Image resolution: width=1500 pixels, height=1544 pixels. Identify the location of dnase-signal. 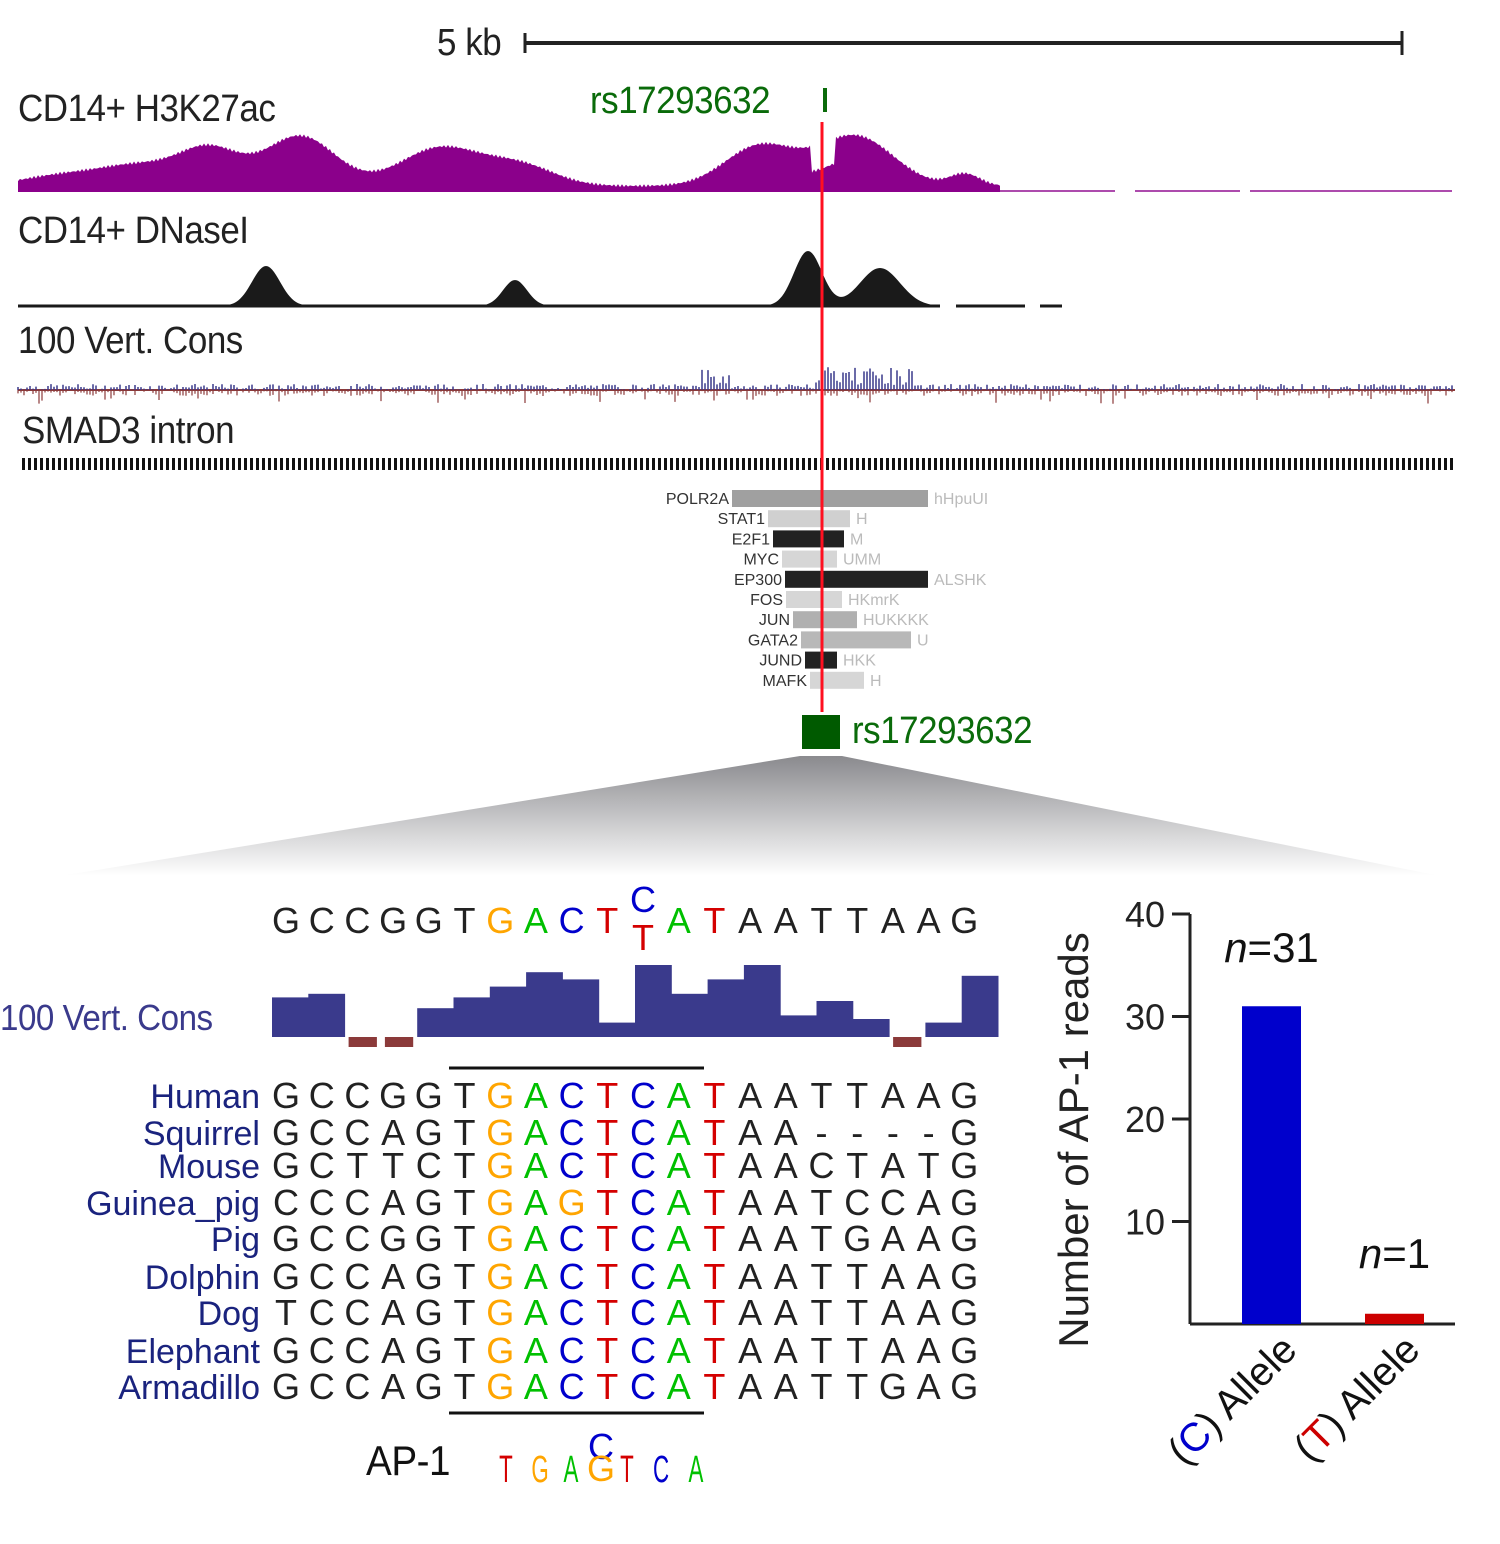
(479, 278).